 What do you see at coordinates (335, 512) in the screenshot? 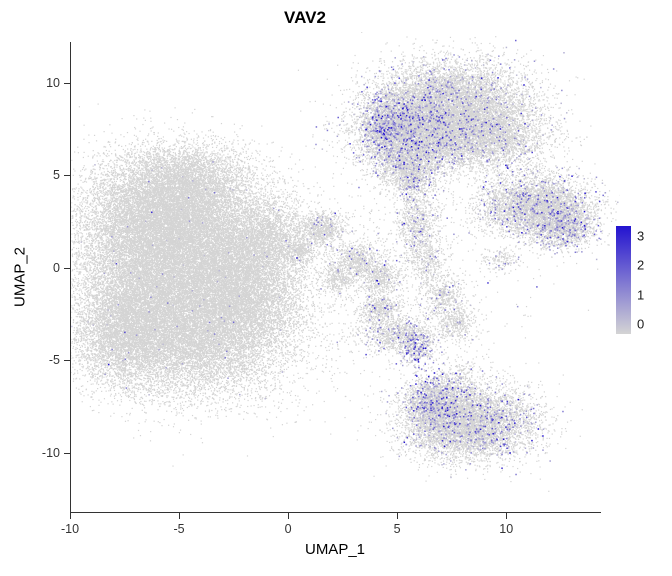
I see `x-axis-line` at bounding box center [335, 512].